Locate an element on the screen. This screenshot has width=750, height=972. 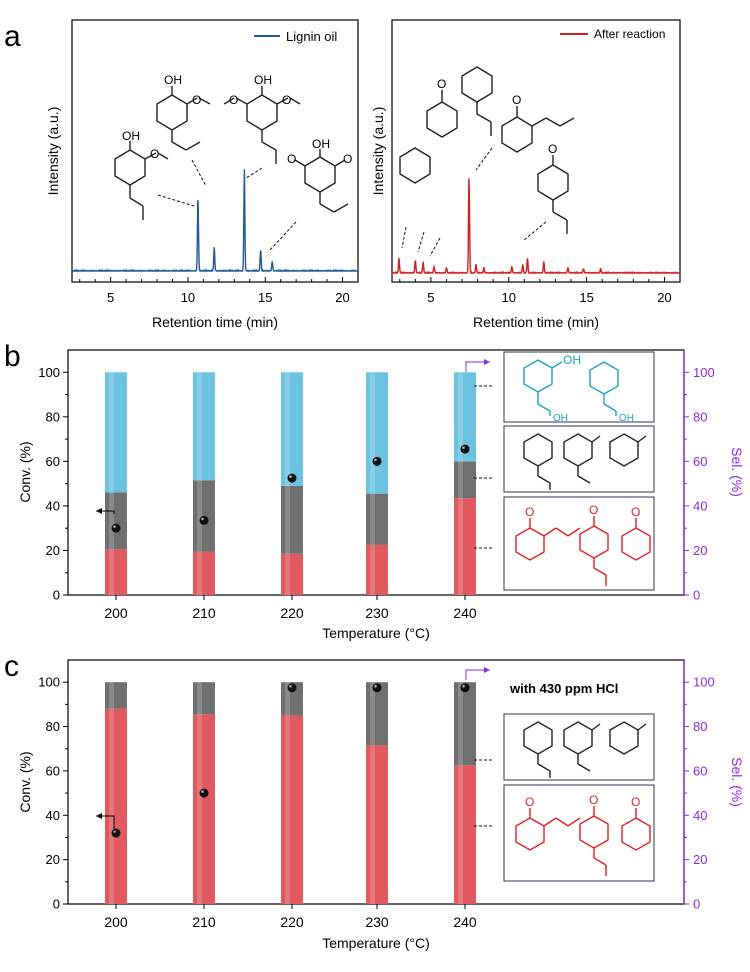
x-axis-label-b: Temperature (°C) is located at coordinates (376, 633).